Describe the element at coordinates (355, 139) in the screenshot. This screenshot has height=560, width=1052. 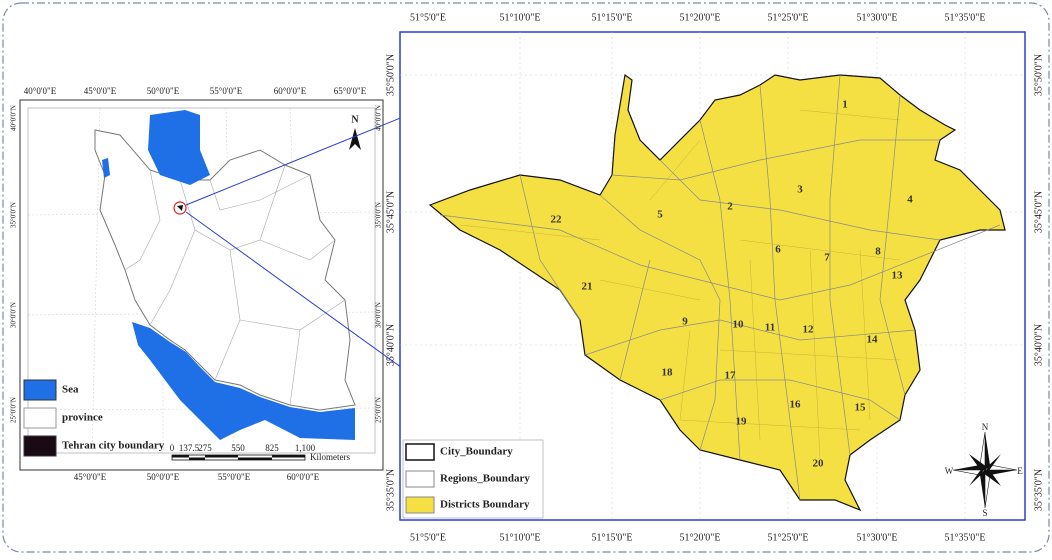
I see `north-arrow` at that location.